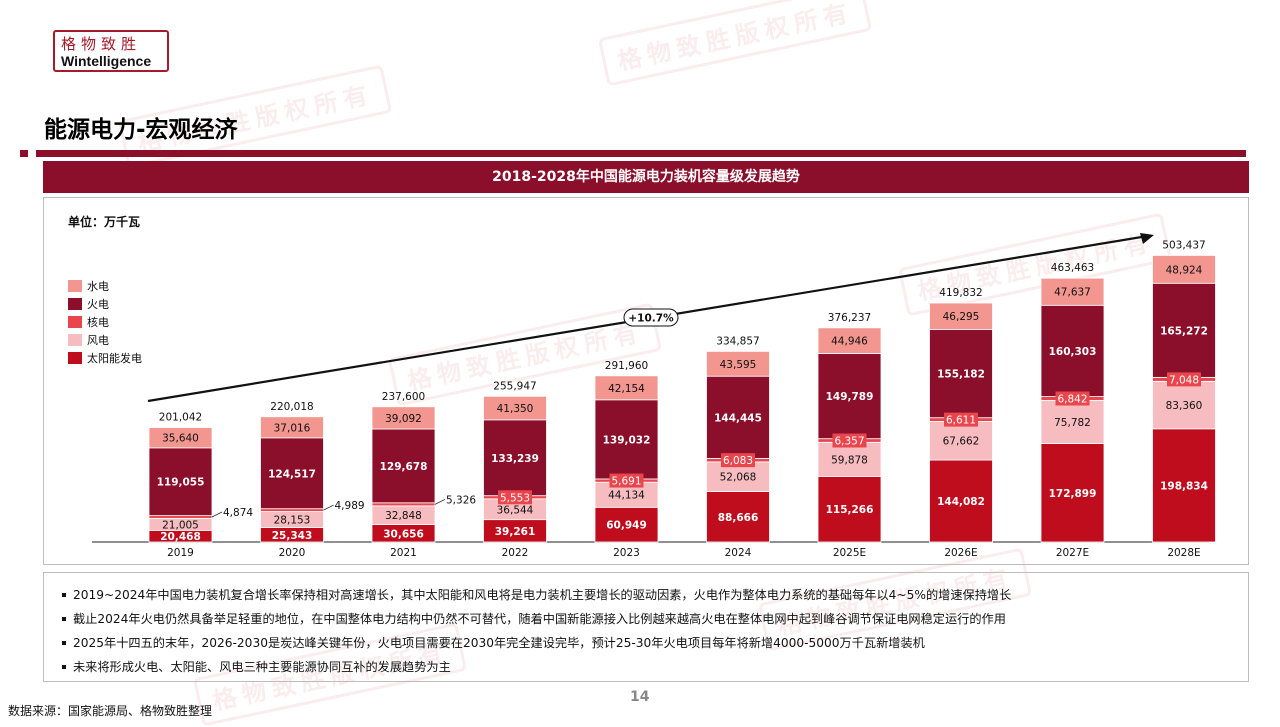 The image size is (1280, 727). I want to click on data-label: 67,662, so click(961, 442).